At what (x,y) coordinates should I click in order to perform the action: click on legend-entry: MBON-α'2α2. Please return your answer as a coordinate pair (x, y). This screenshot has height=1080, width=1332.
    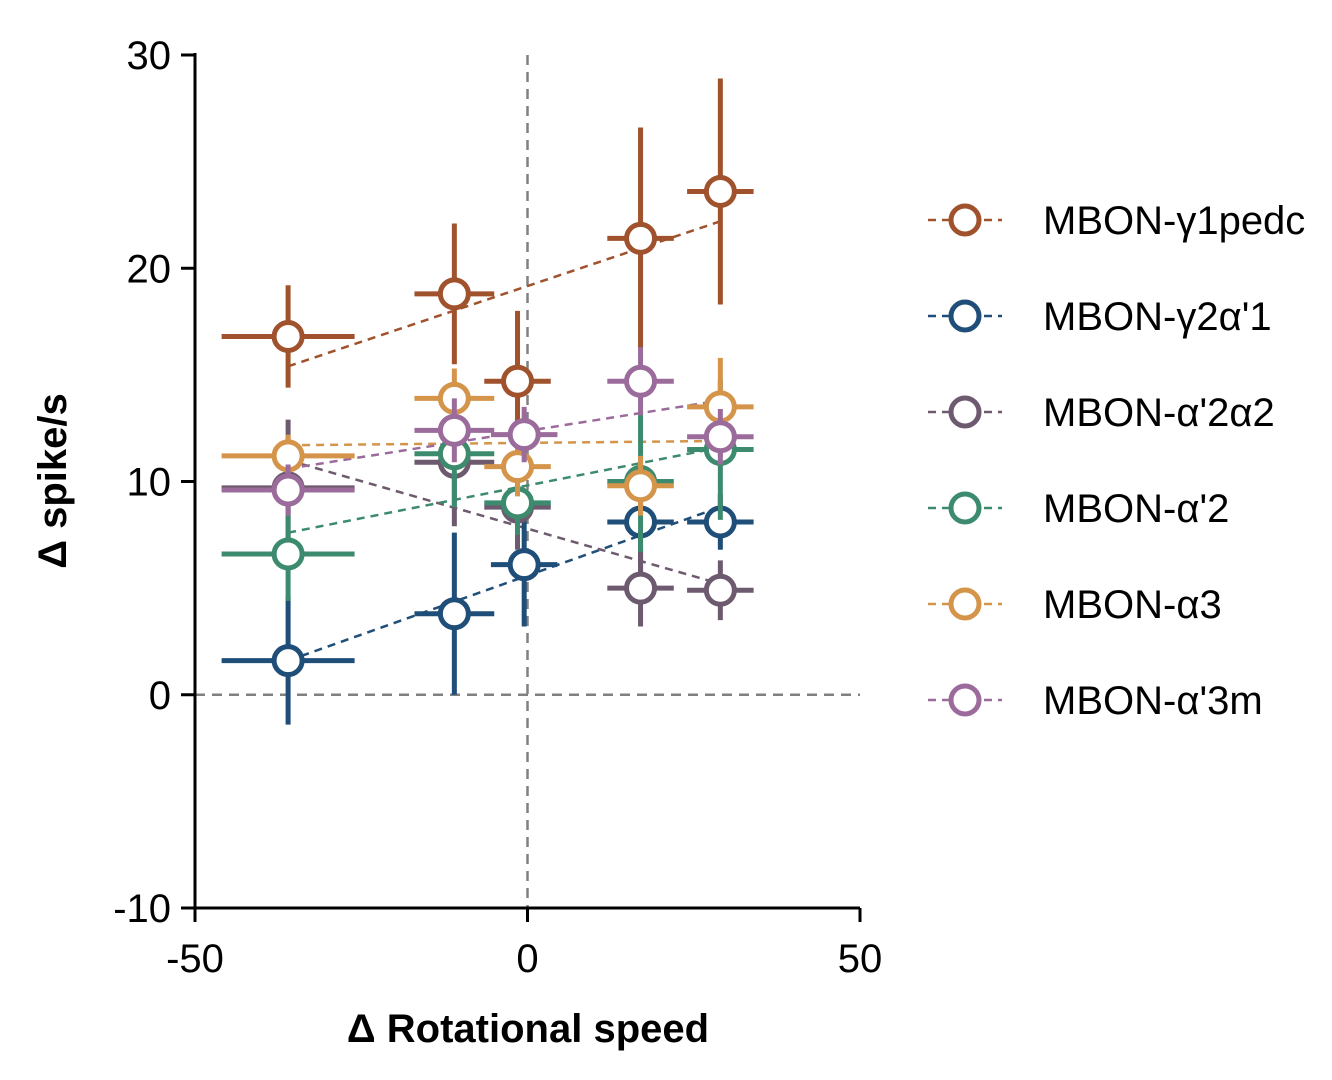
    Looking at the image, I should click on (1101, 413).